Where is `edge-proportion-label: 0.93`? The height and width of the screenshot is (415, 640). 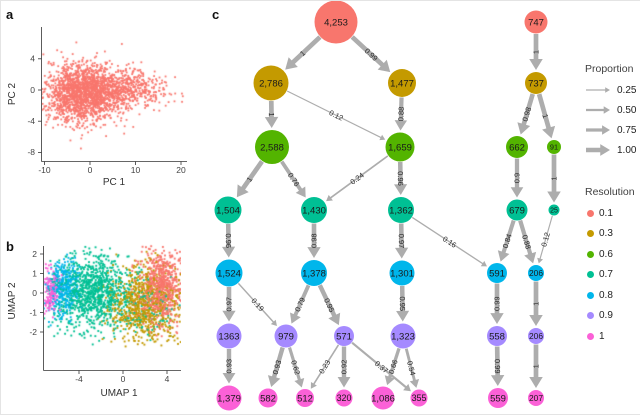 edge-proportion-label: 0.93 is located at coordinates (277, 367).